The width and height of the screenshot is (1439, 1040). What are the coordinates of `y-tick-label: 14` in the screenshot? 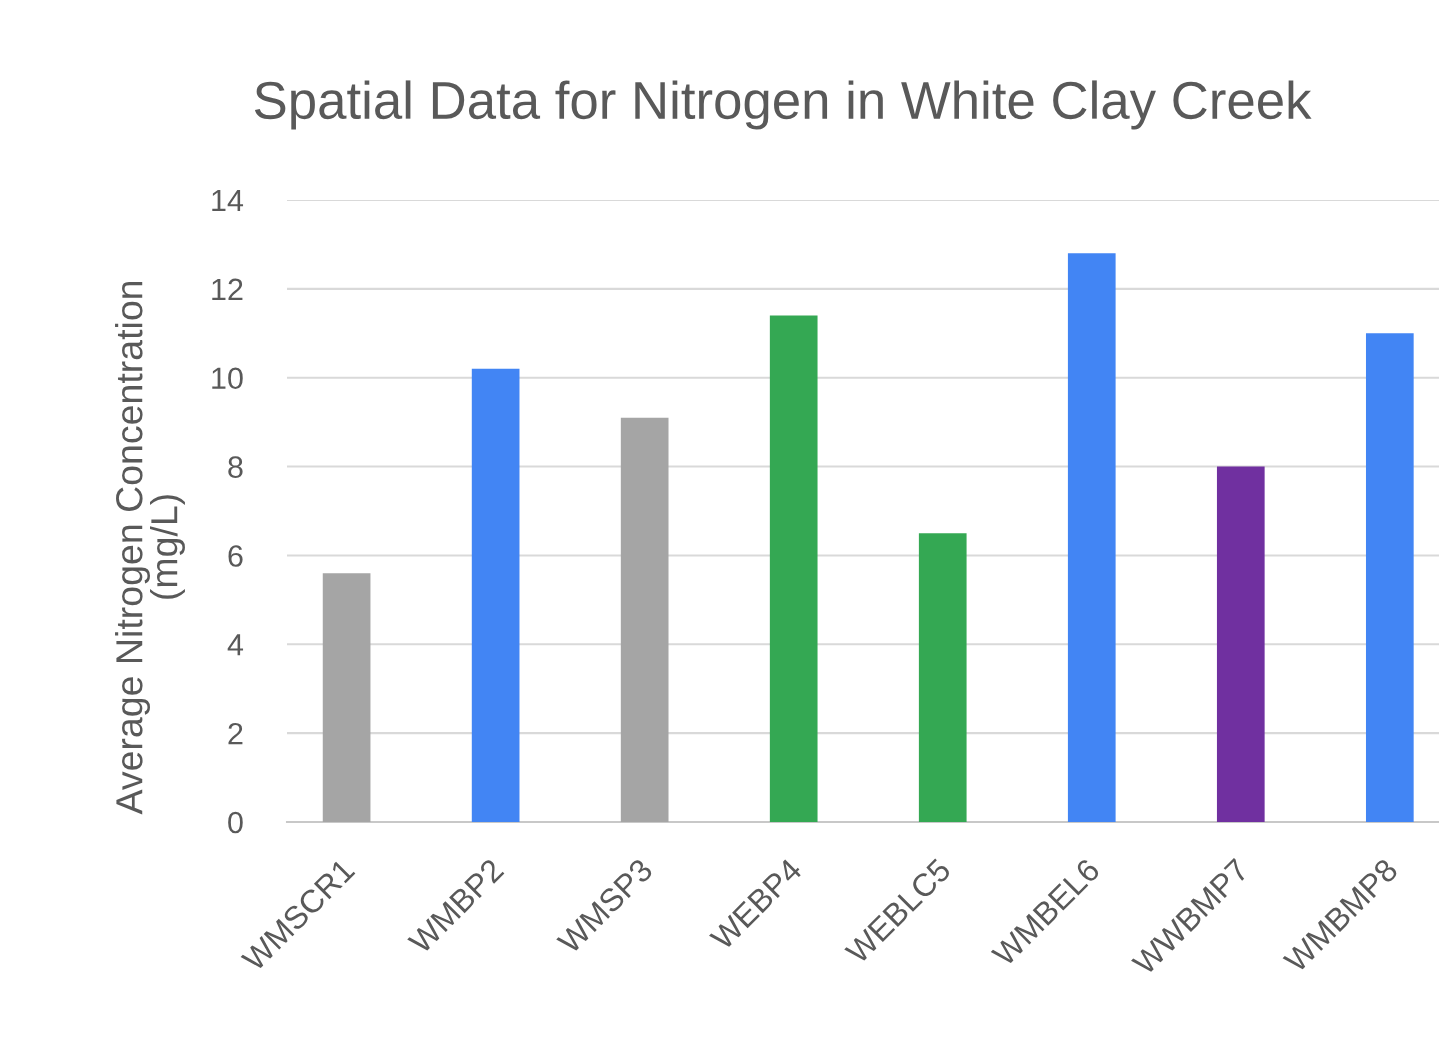 It's located at (228, 201).